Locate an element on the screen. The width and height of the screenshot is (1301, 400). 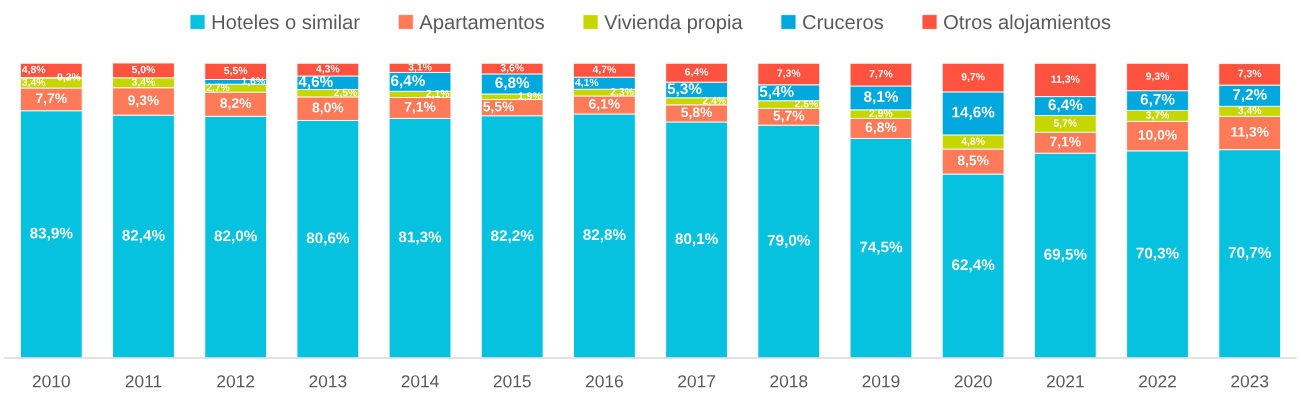
data-label: 8,1% is located at coordinates (881, 98).